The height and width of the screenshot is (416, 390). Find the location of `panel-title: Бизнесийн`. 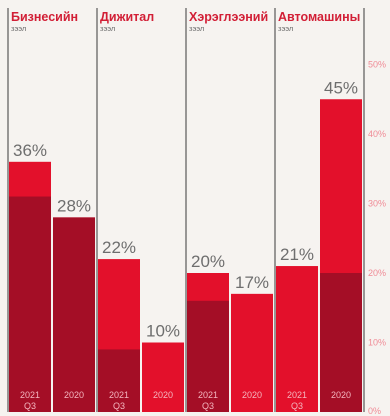

panel-title: Бизнесийн is located at coordinates (44, 17).